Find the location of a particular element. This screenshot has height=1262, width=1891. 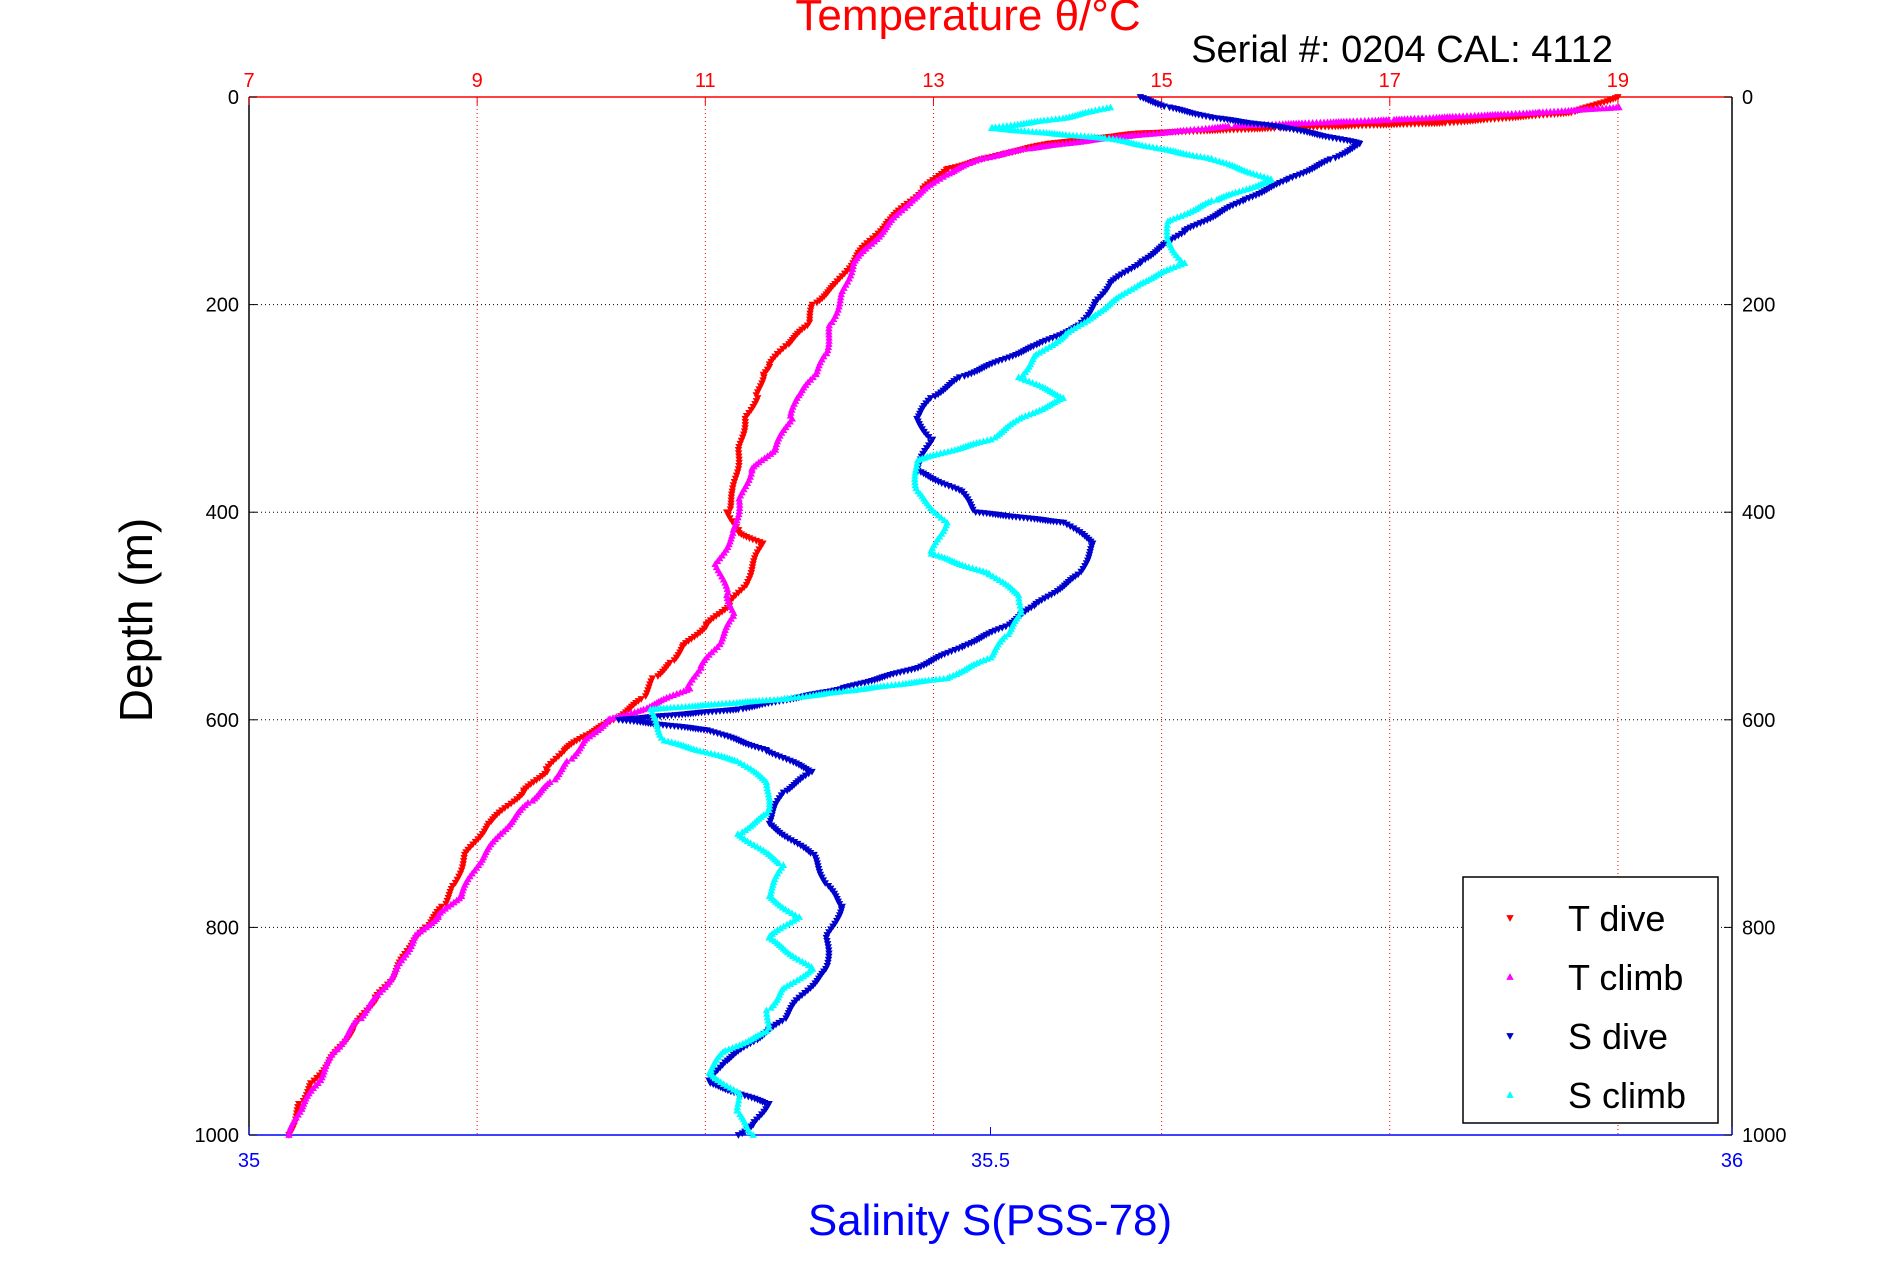

temperature-tick-label: 11 is located at coordinates (705, 81).